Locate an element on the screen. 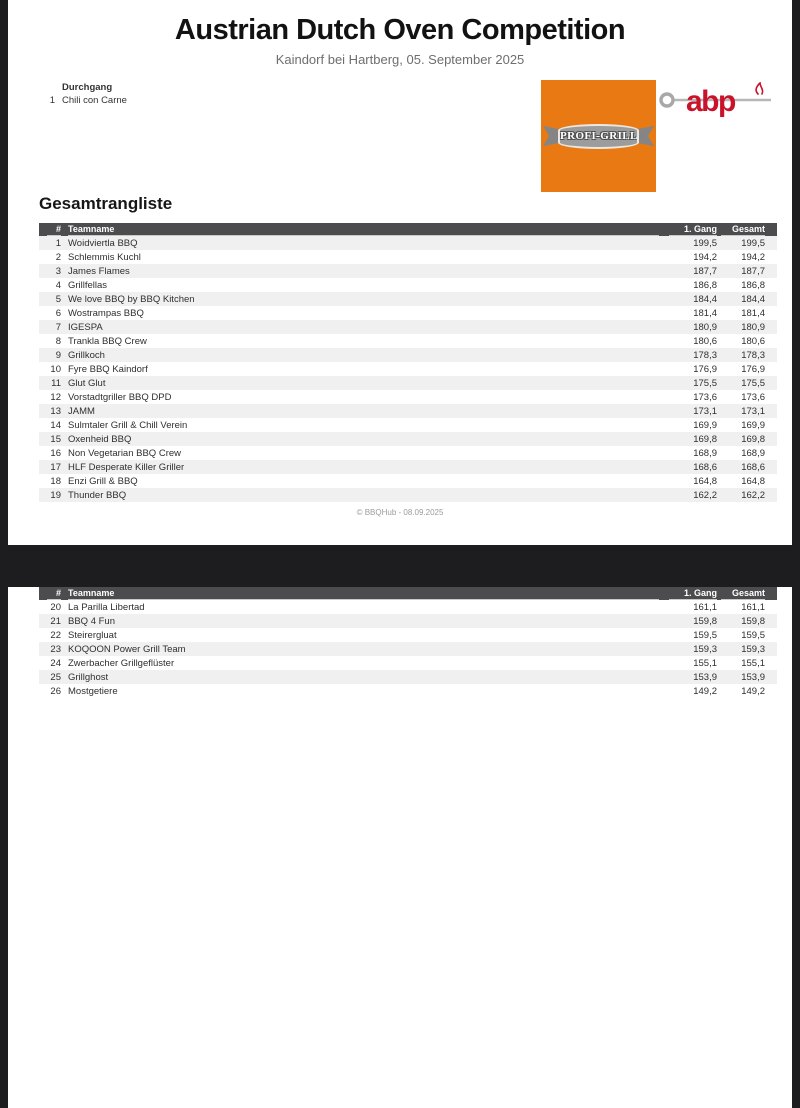  cell-gang1: 159,3 is located at coordinates (695, 649).